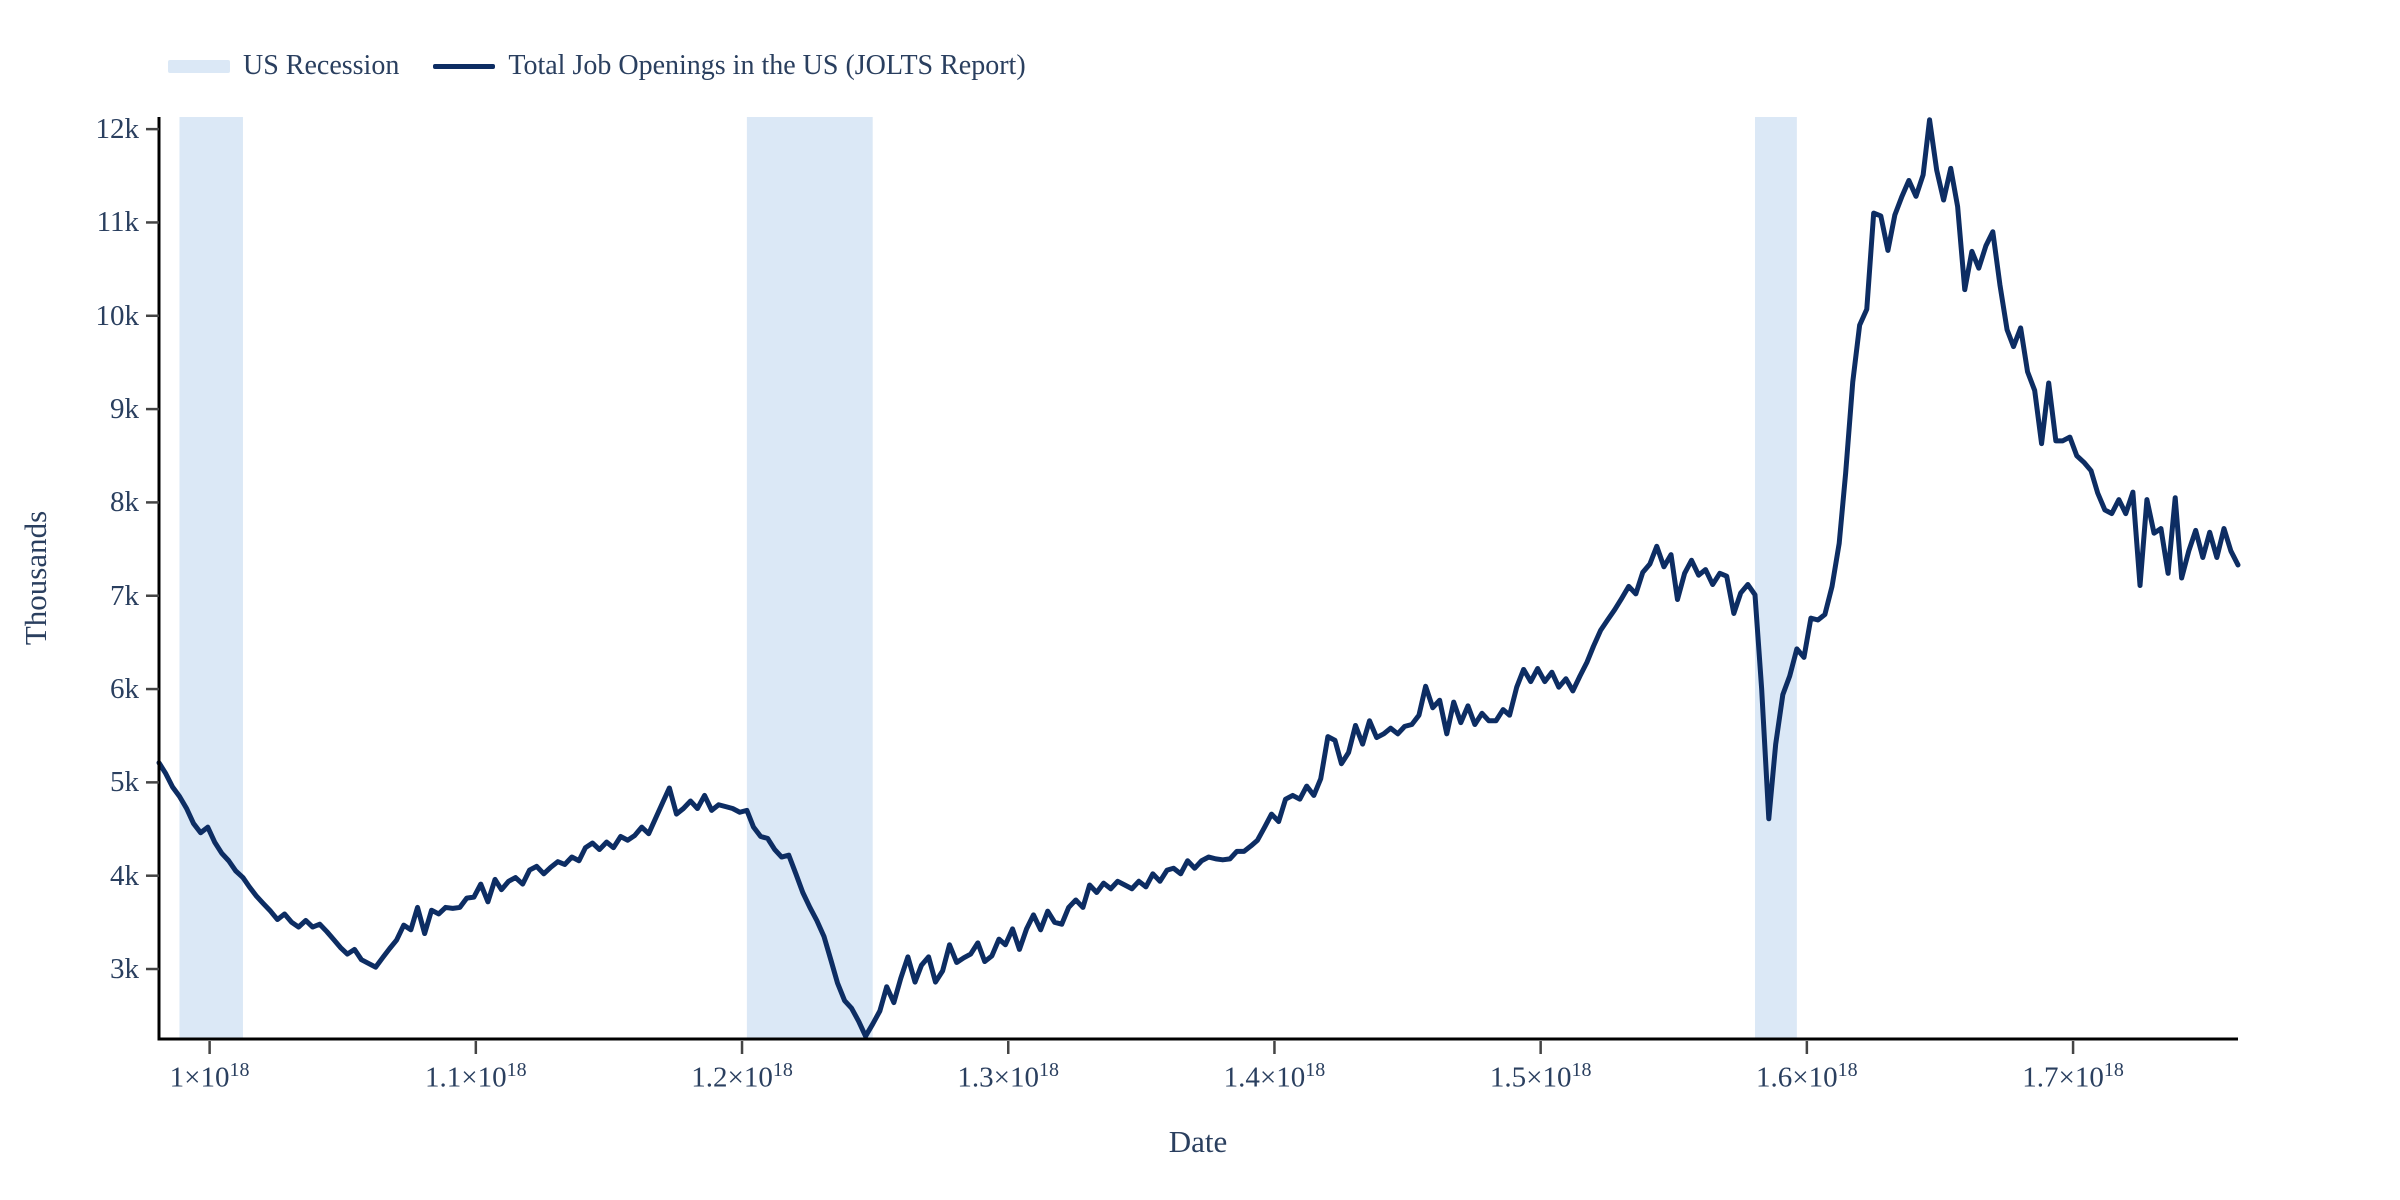 The image size is (2400, 1200). I want to click on x-tick-label: 1.6×10¹⁸, so click(1807, 1076).